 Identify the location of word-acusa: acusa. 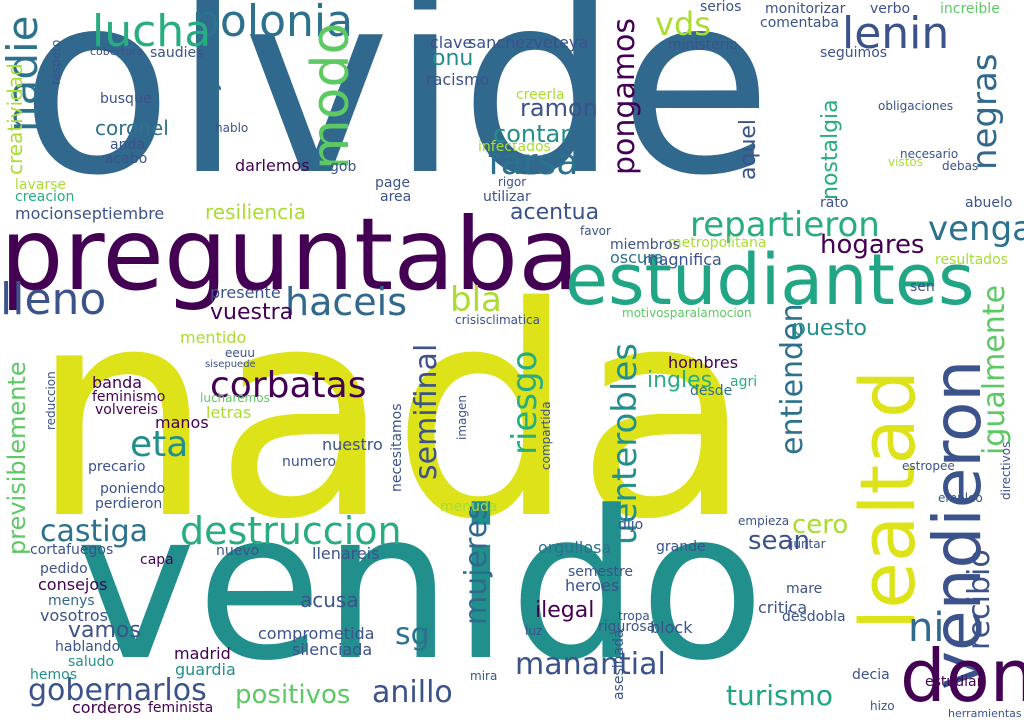
(329, 600).